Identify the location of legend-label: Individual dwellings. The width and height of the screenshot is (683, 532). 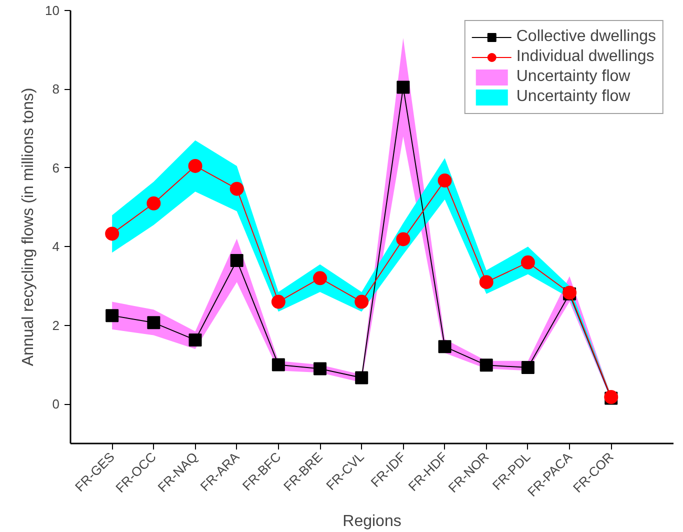
(585, 57).